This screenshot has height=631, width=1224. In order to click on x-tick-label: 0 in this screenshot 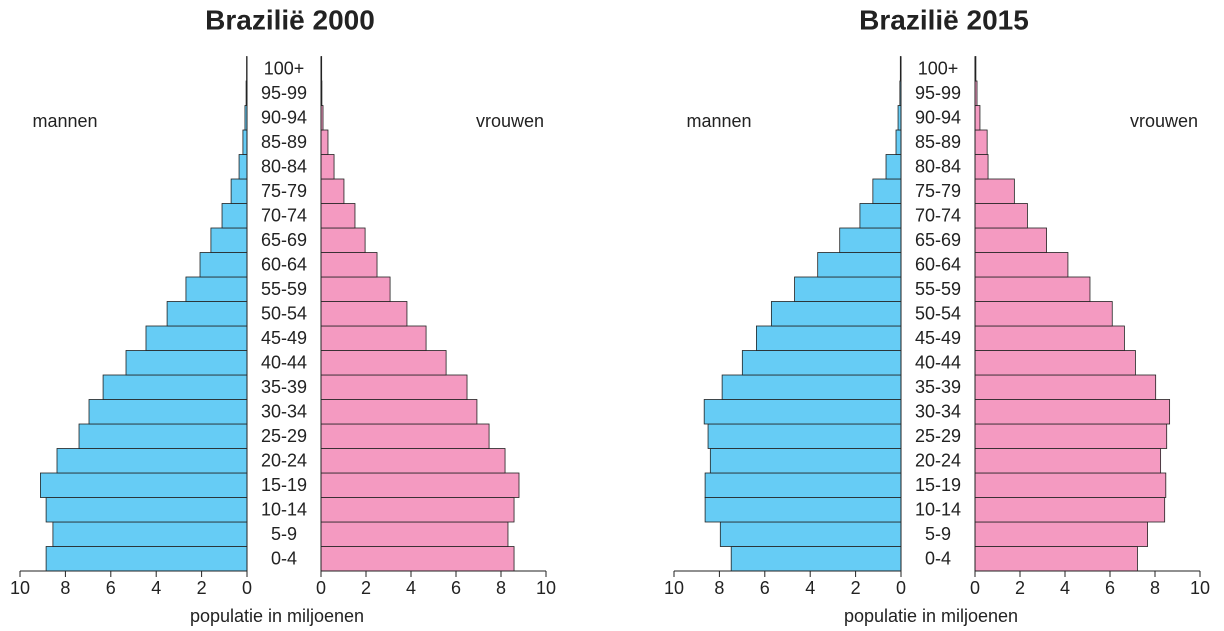, I will do `click(901, 588)`.